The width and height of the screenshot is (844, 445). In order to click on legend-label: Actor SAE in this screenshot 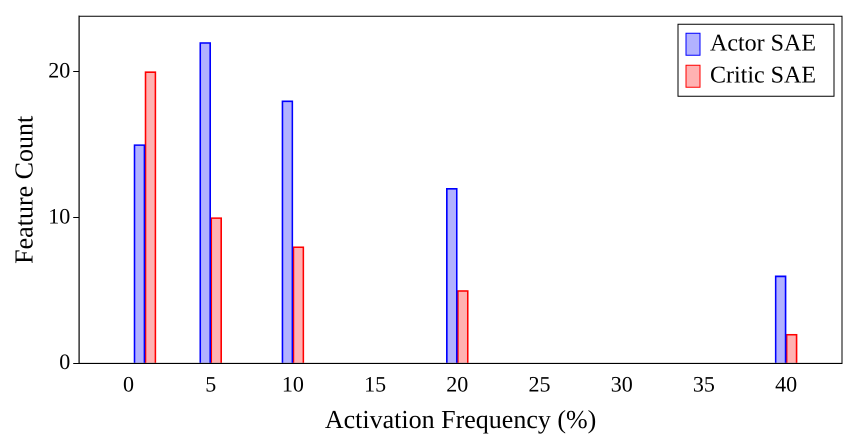, I will do `click(763, 43)`.